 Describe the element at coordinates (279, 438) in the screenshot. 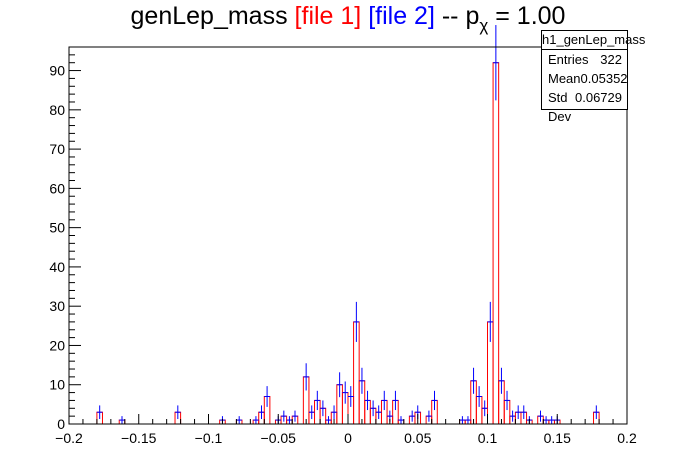

I see `x-tick-label: −0.05` at that location.